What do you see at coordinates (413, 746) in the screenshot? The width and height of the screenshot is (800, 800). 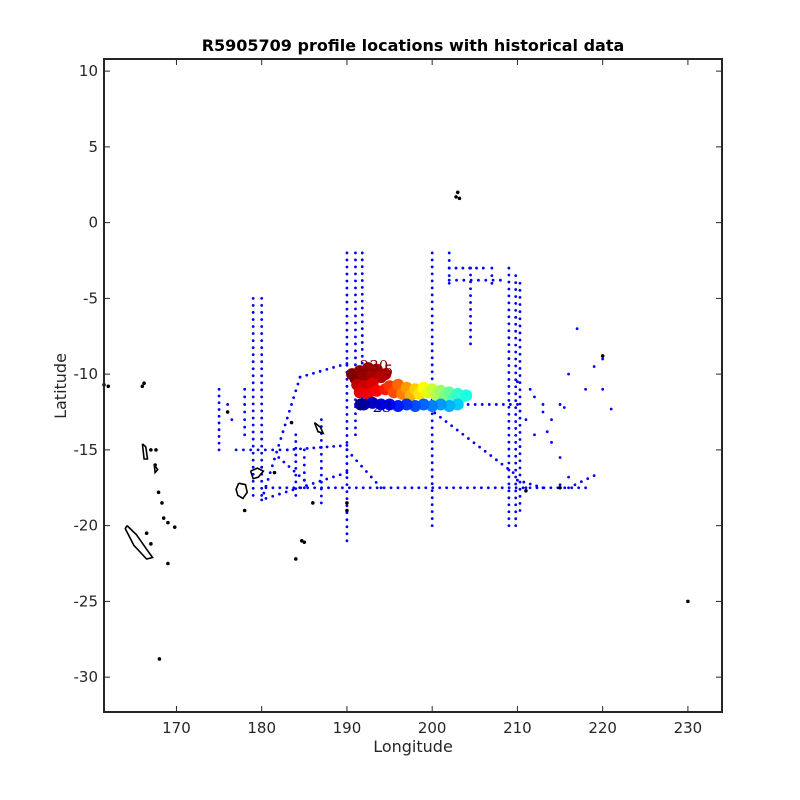 I see `x-axis-label: Longitude` at bounding box center [413, 746].